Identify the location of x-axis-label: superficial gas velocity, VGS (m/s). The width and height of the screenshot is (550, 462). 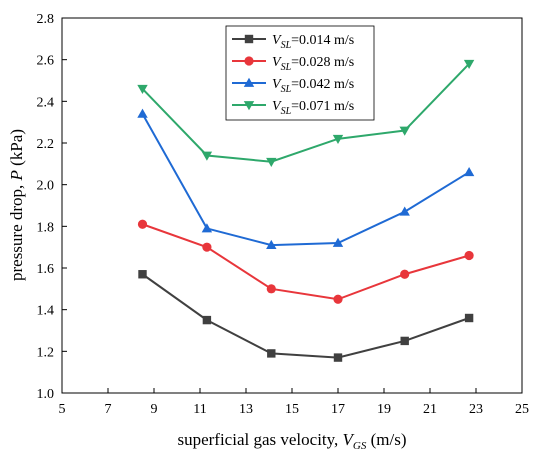
(291, 441).